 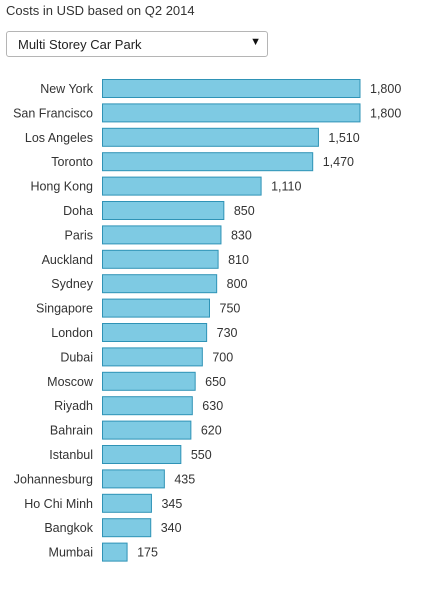 What do you see at coordinates (73, 406) in the screenshot?
I see `category-label-riyadh: Riyadh` at bounding box center [73, 406].